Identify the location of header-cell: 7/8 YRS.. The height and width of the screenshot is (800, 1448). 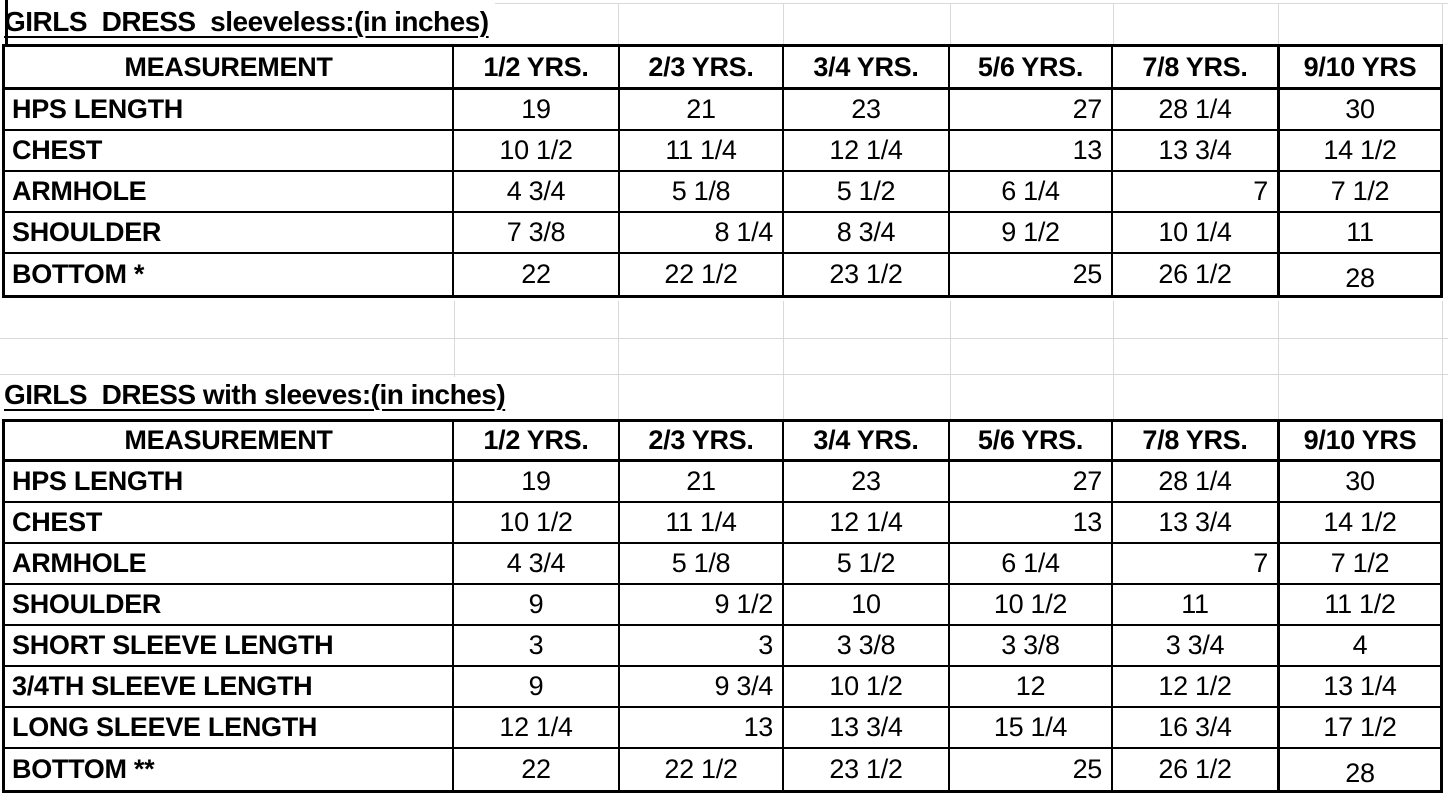
(1195, 442).